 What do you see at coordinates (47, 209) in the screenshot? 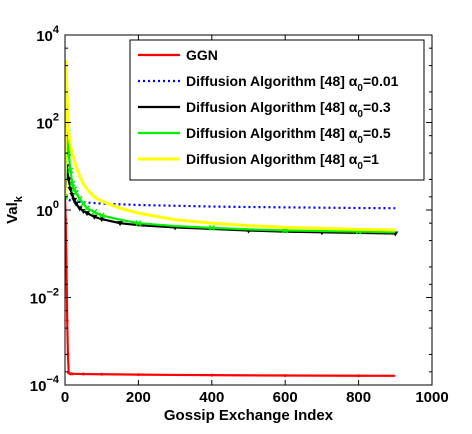
I see `y-tick-label: 10⁰` at bounding box center [47, 209].